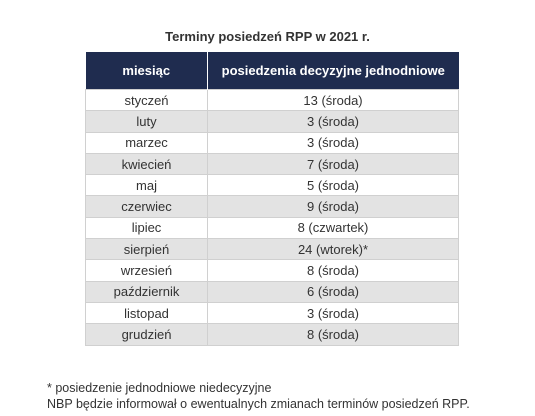 This screenshot has height=416, width=535. I want to click on table-row: luty 3 (środa), so click(272, 121).